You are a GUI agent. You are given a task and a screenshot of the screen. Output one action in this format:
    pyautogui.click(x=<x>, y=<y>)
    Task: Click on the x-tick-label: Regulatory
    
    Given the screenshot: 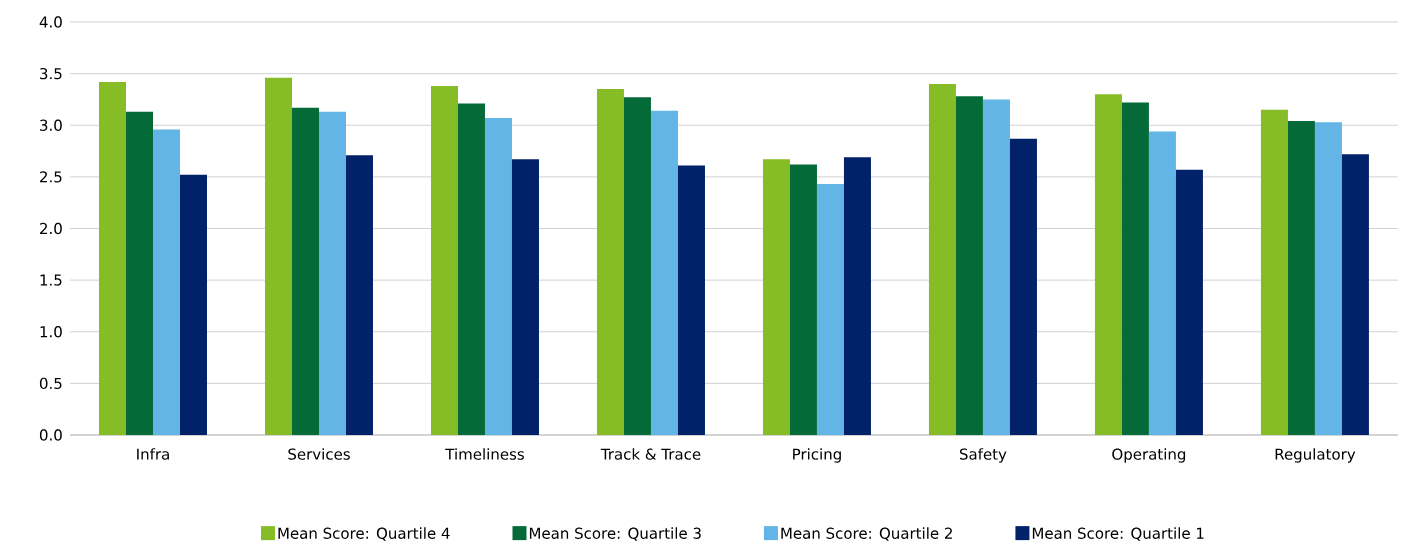 What is the action you would take?
    pyautogui.click(x=1315, y=455)
    